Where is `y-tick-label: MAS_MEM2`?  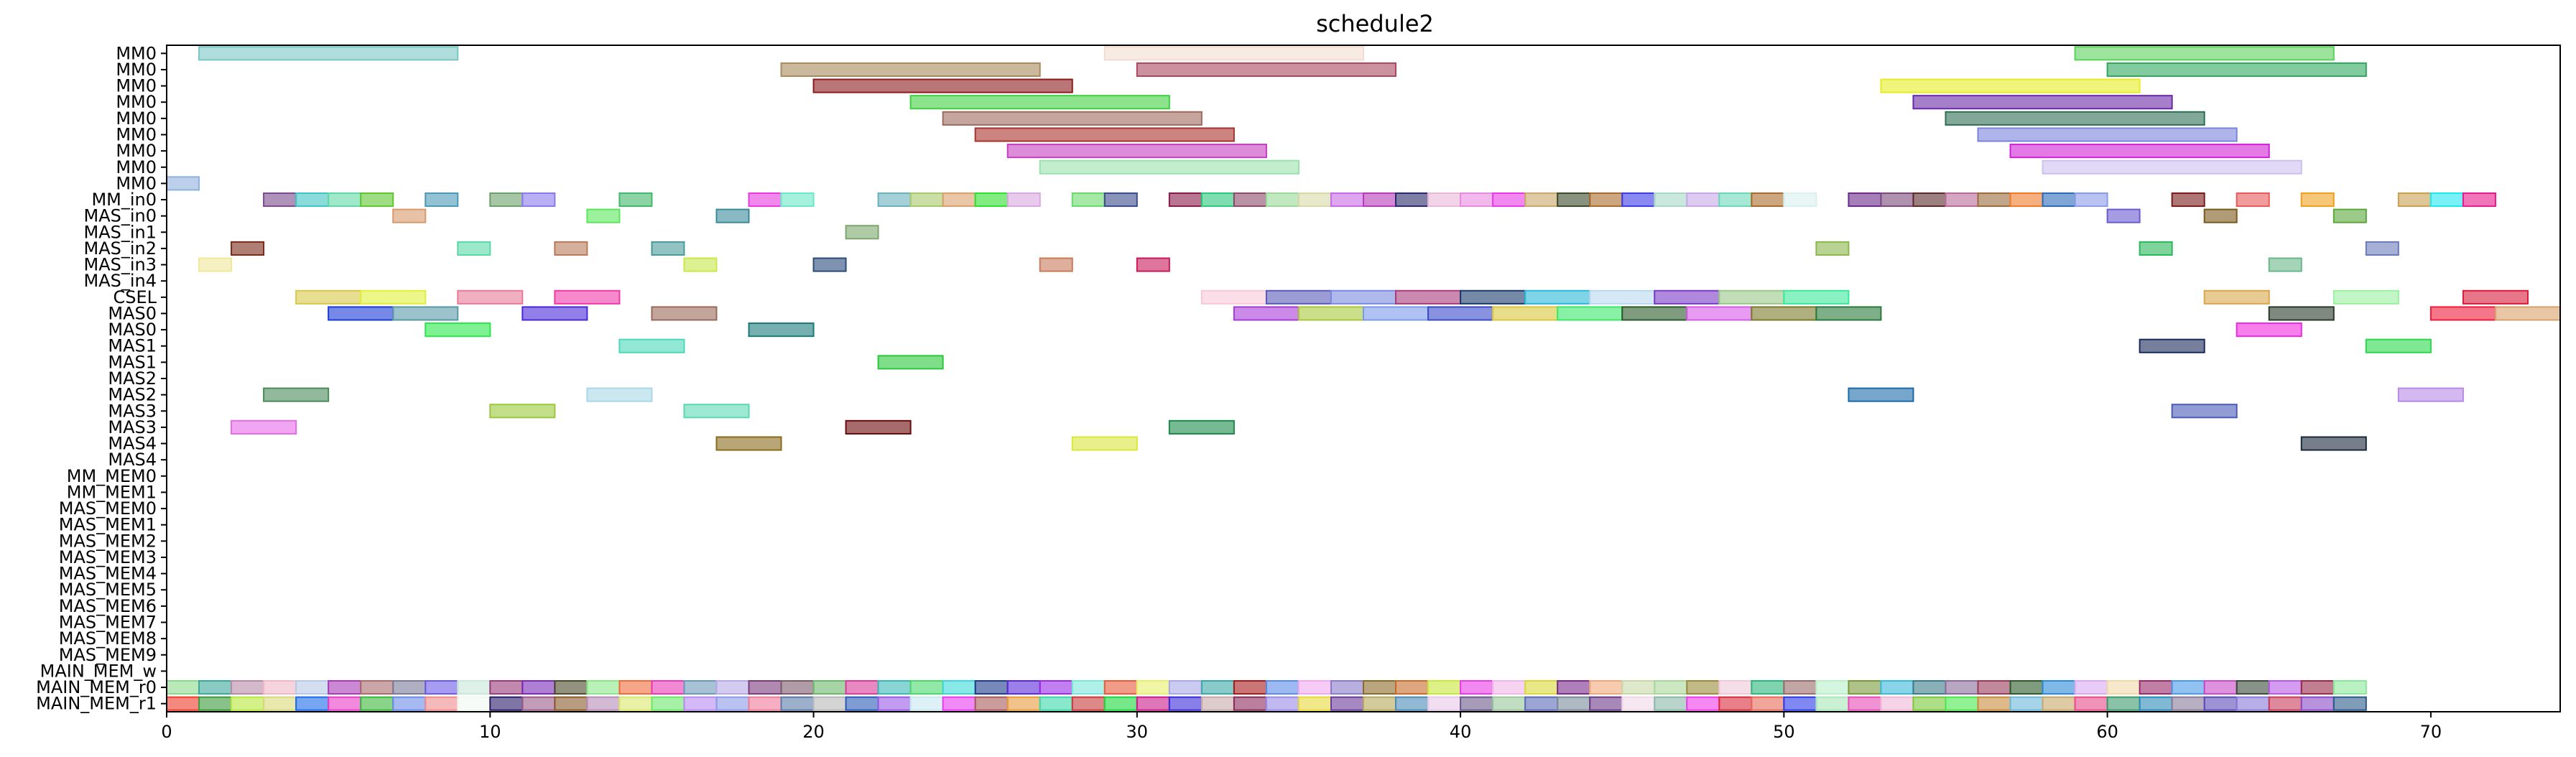 y-tick-label: MAS_MEM2 is located at coordinates (108, 541).